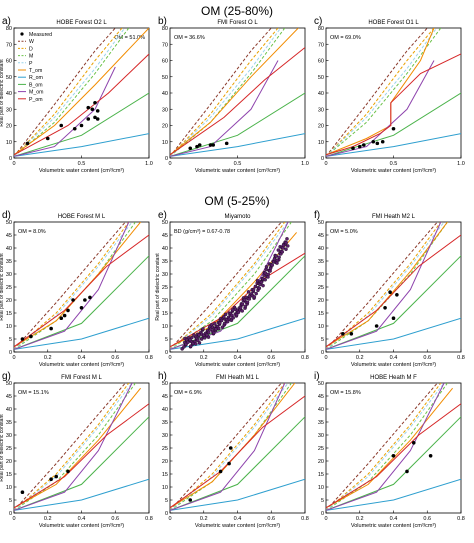  Describe the element at coordinates (6, 376) in the screenshot. I see `panel-label: g)` at that location.